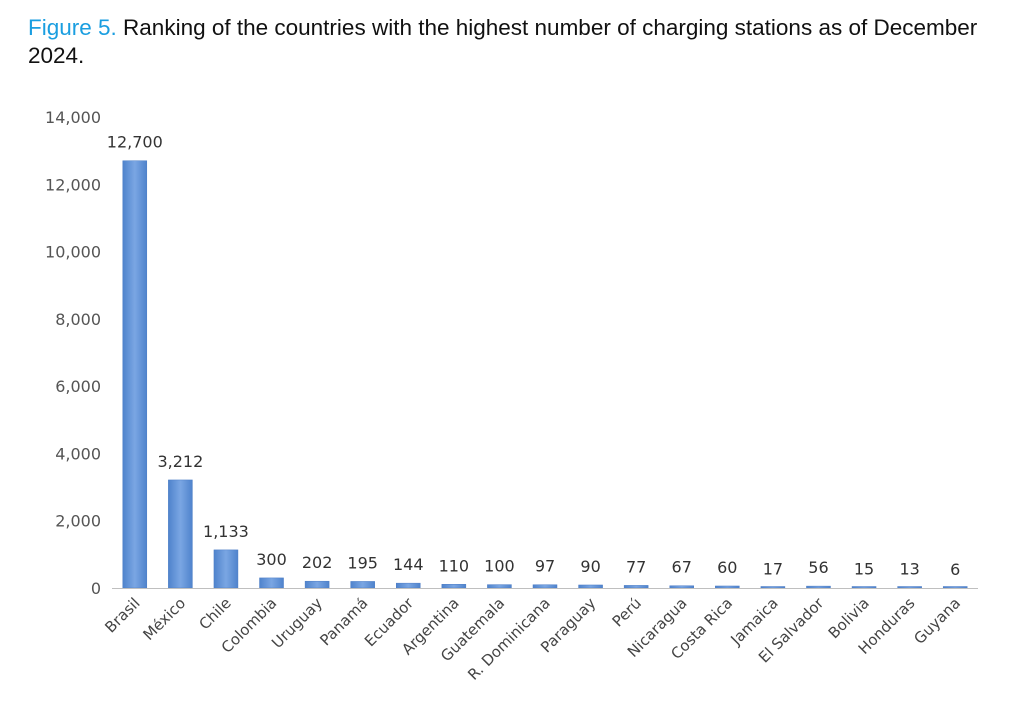  What do you see at coordinates (214, 613) in the screenshot?
I see `x-tick-label: Chile` at bounding box center [214, 613].